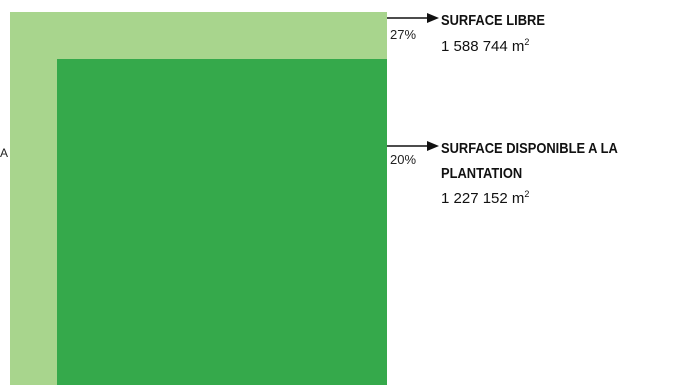 The image size is (682, 385). What do you see at coordinates (527, 194) in the screenshot?
I see `plantation-surface-value-exponent: 2` at bounding box center [527, 194].